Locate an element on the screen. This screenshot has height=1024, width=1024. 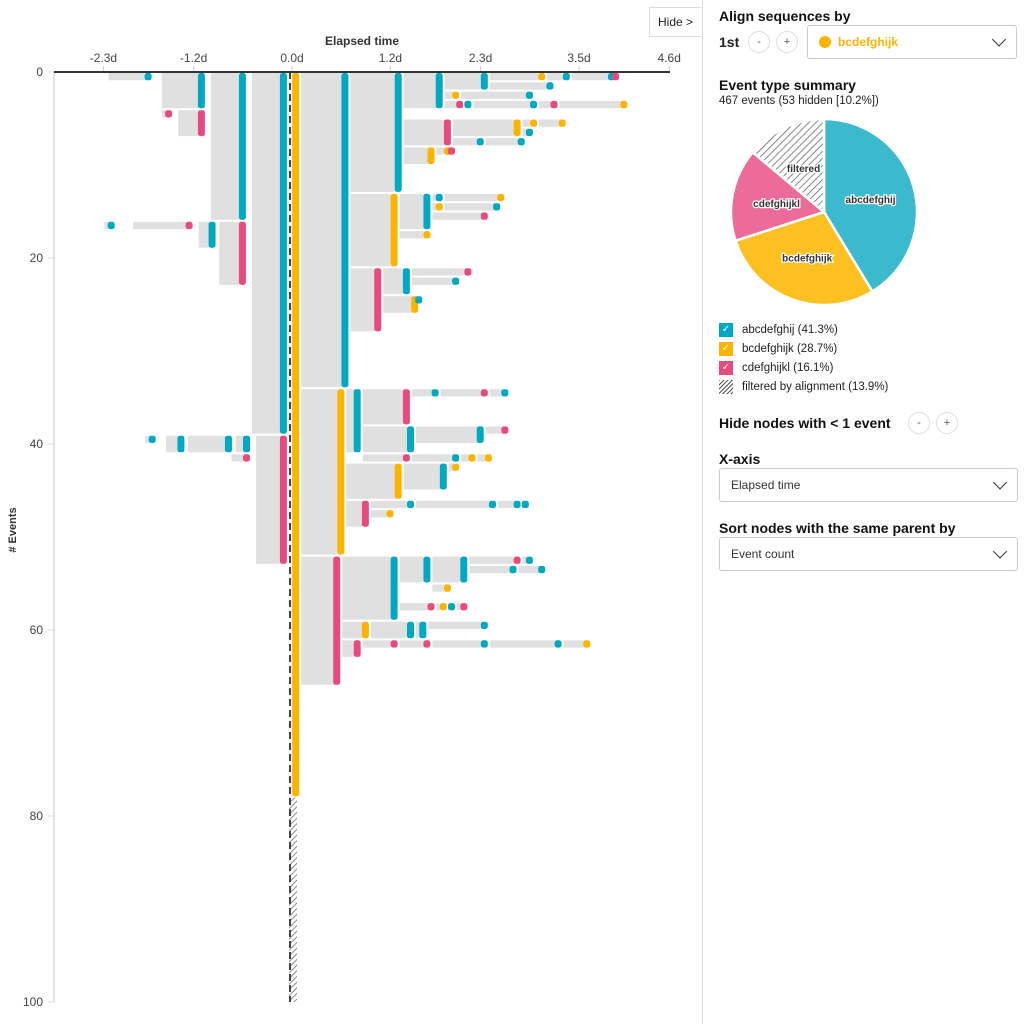
align-event-select: bcdefghijk is located at coordinates (912, 42).